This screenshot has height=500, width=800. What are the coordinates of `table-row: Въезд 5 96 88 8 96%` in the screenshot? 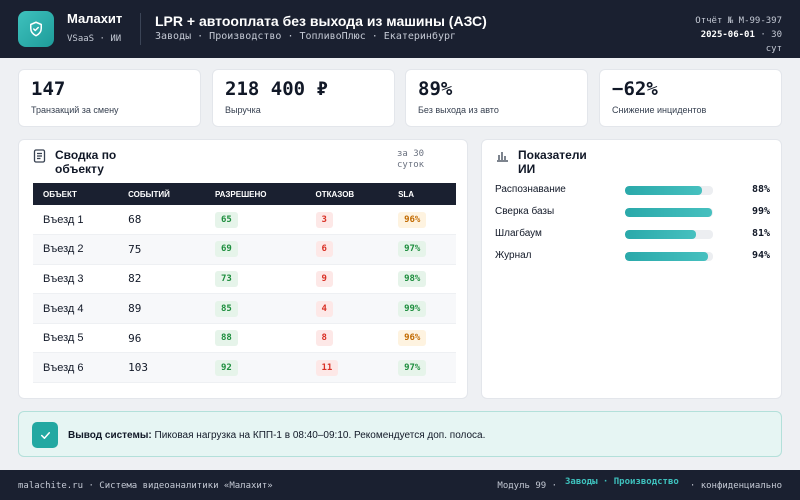 It's located at (244, 338).